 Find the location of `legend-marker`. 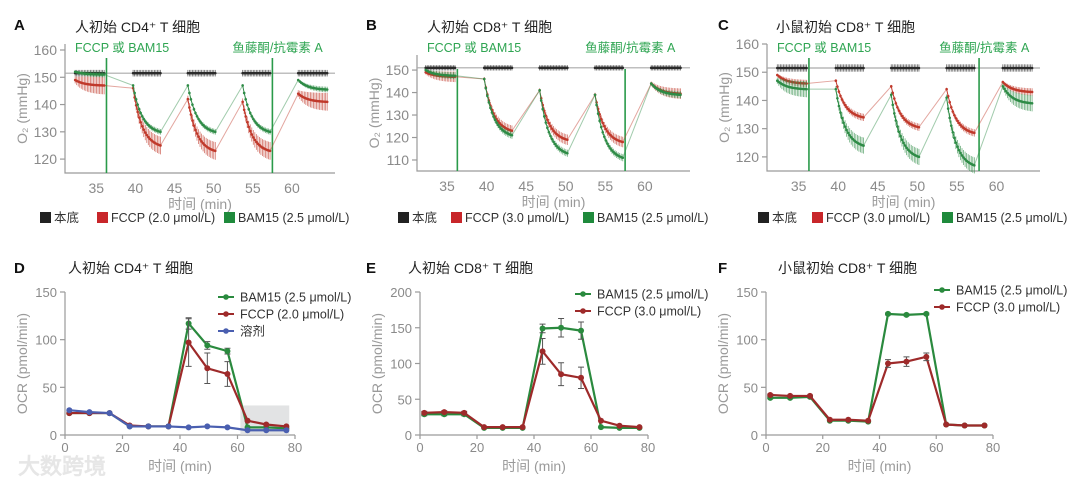

legend-marker is located at coordinates (942, 290).